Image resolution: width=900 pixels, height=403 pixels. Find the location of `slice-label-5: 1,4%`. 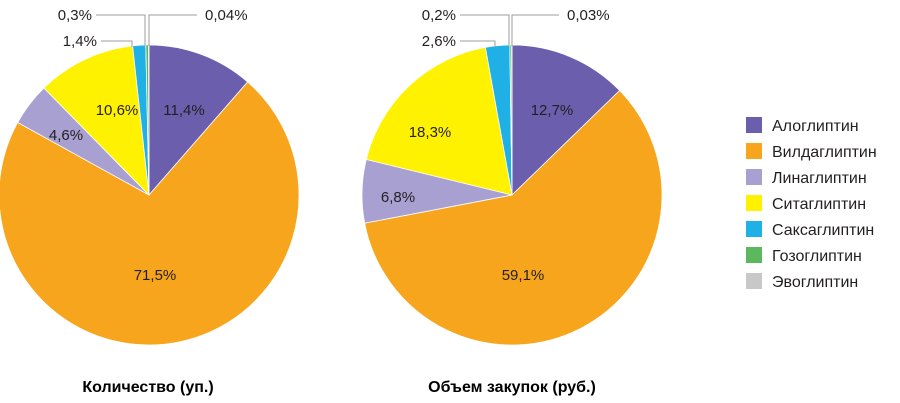

slice-label-5: 1,4% is located at coordinates (80, 41).